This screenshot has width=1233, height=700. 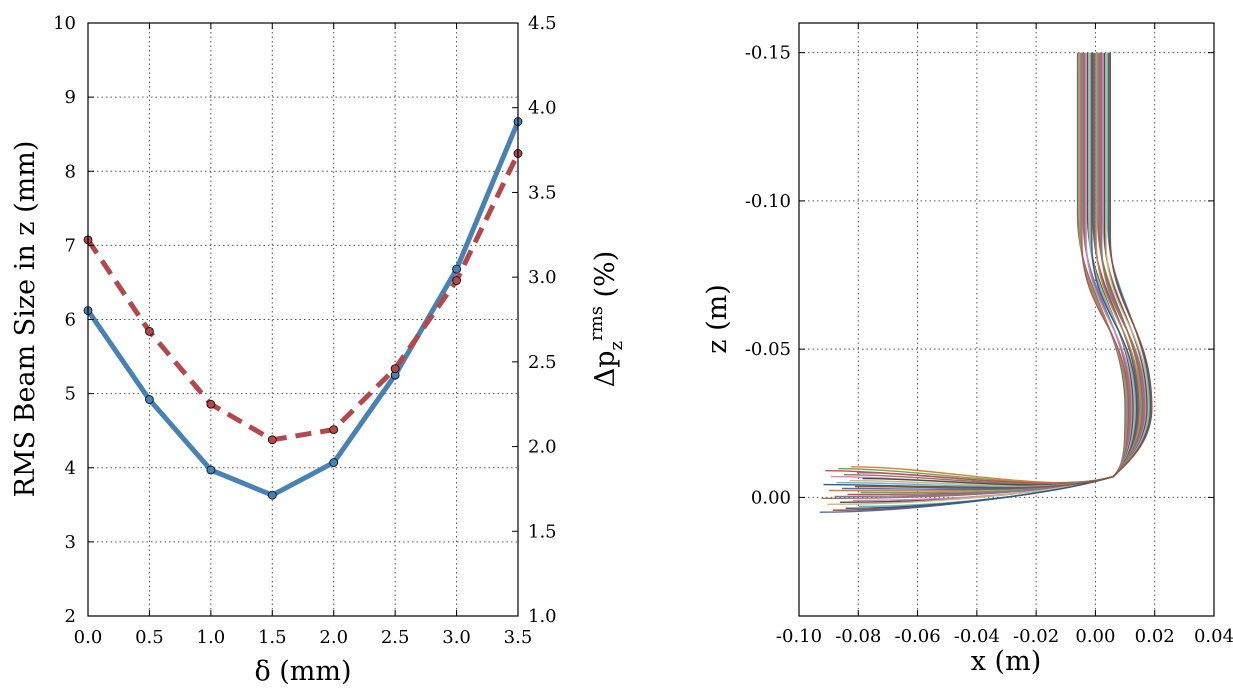 What do you see at coordinates (70, 394) in the screenshot?
I see `left-y-tick-label: 5` at bounding box center [70, 394].